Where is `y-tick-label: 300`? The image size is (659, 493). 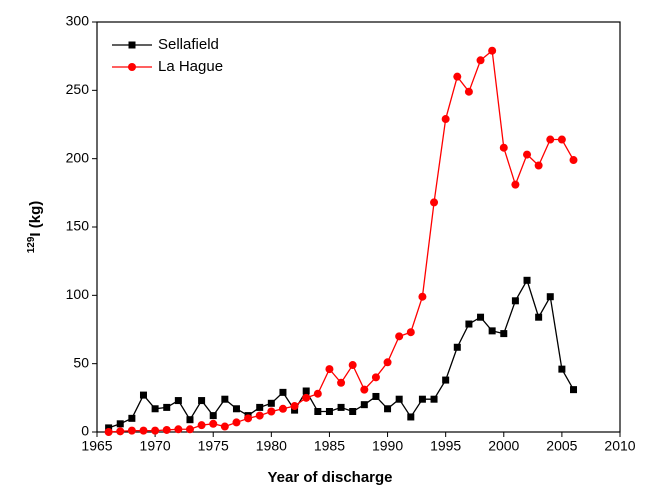 y-tick-label: 300 is located at coordinates (78, 21).